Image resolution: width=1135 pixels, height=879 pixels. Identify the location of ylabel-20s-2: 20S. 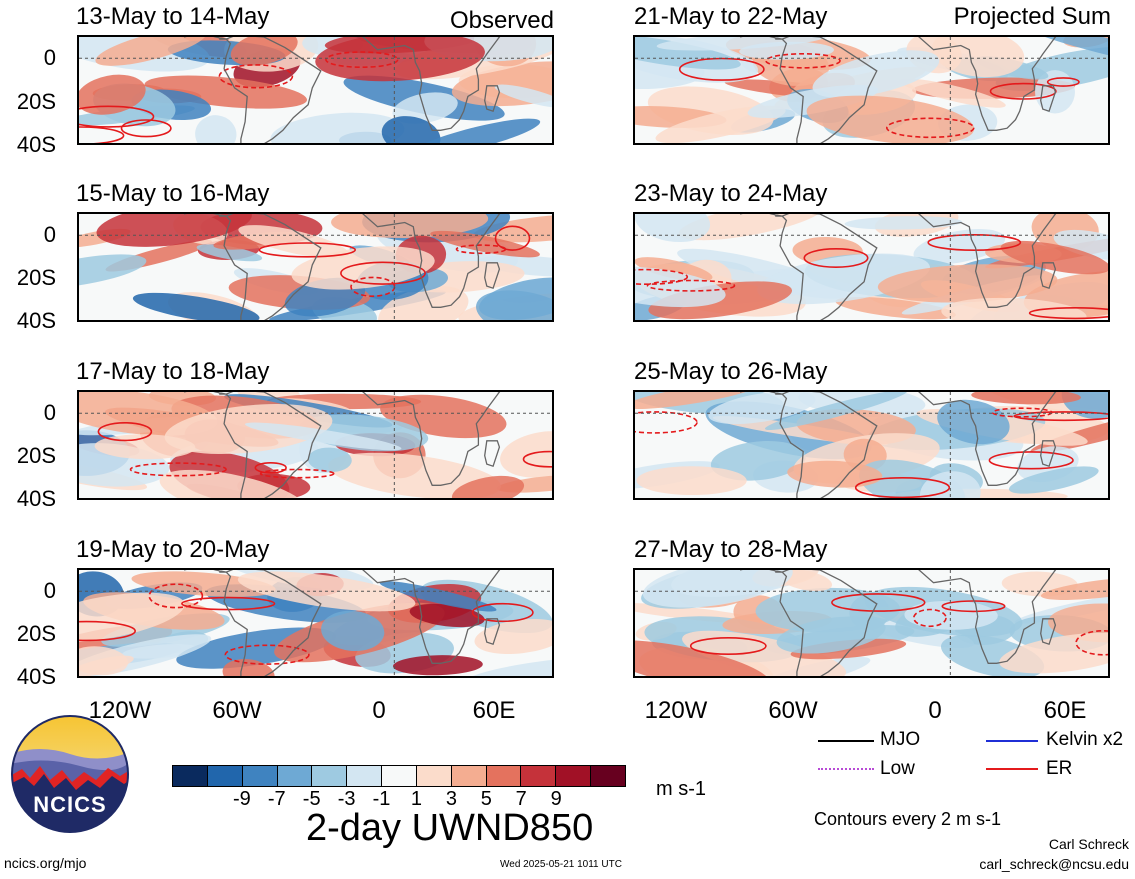
(36, 277).